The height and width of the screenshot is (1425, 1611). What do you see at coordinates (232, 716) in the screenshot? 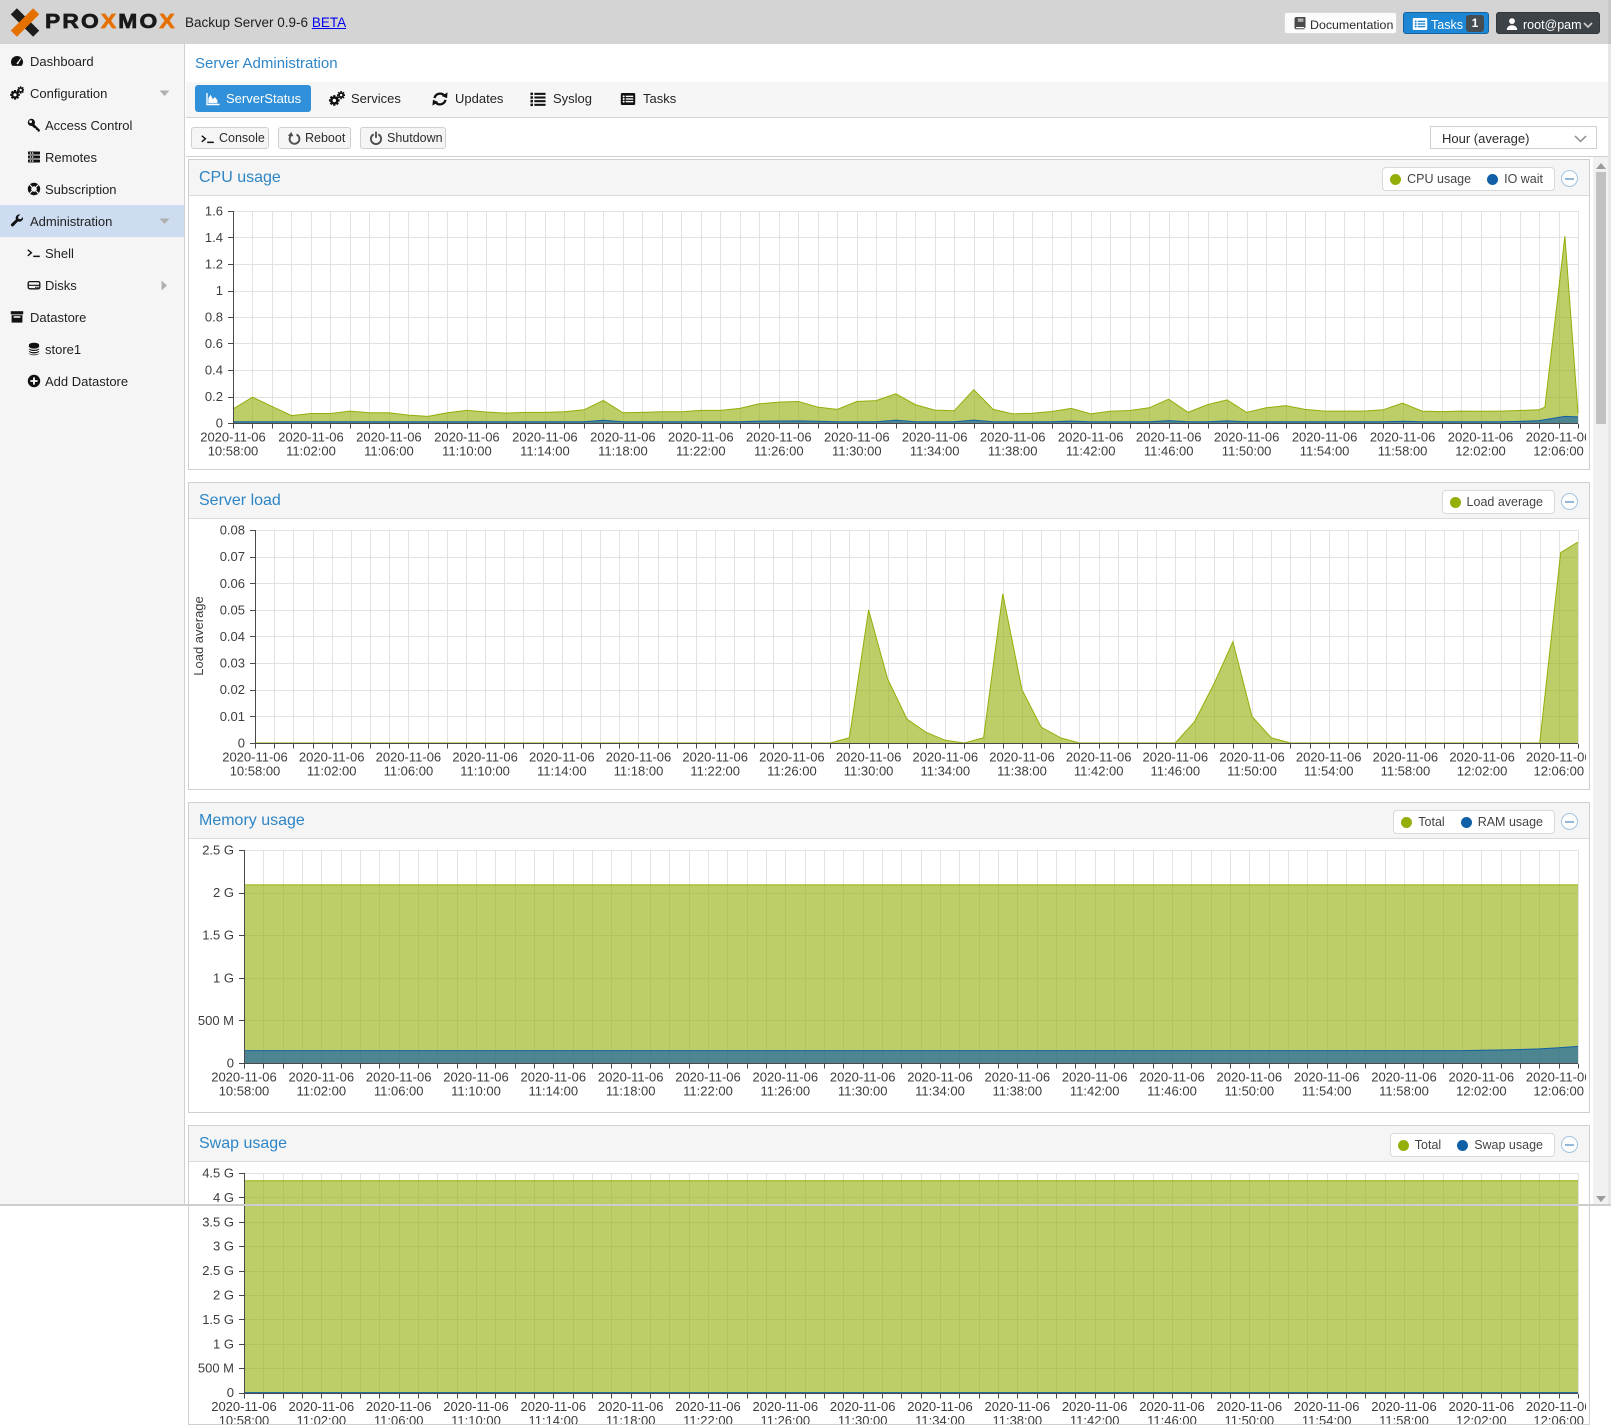
I see `svg-text: 0.01` at bounding box center [232, 716].